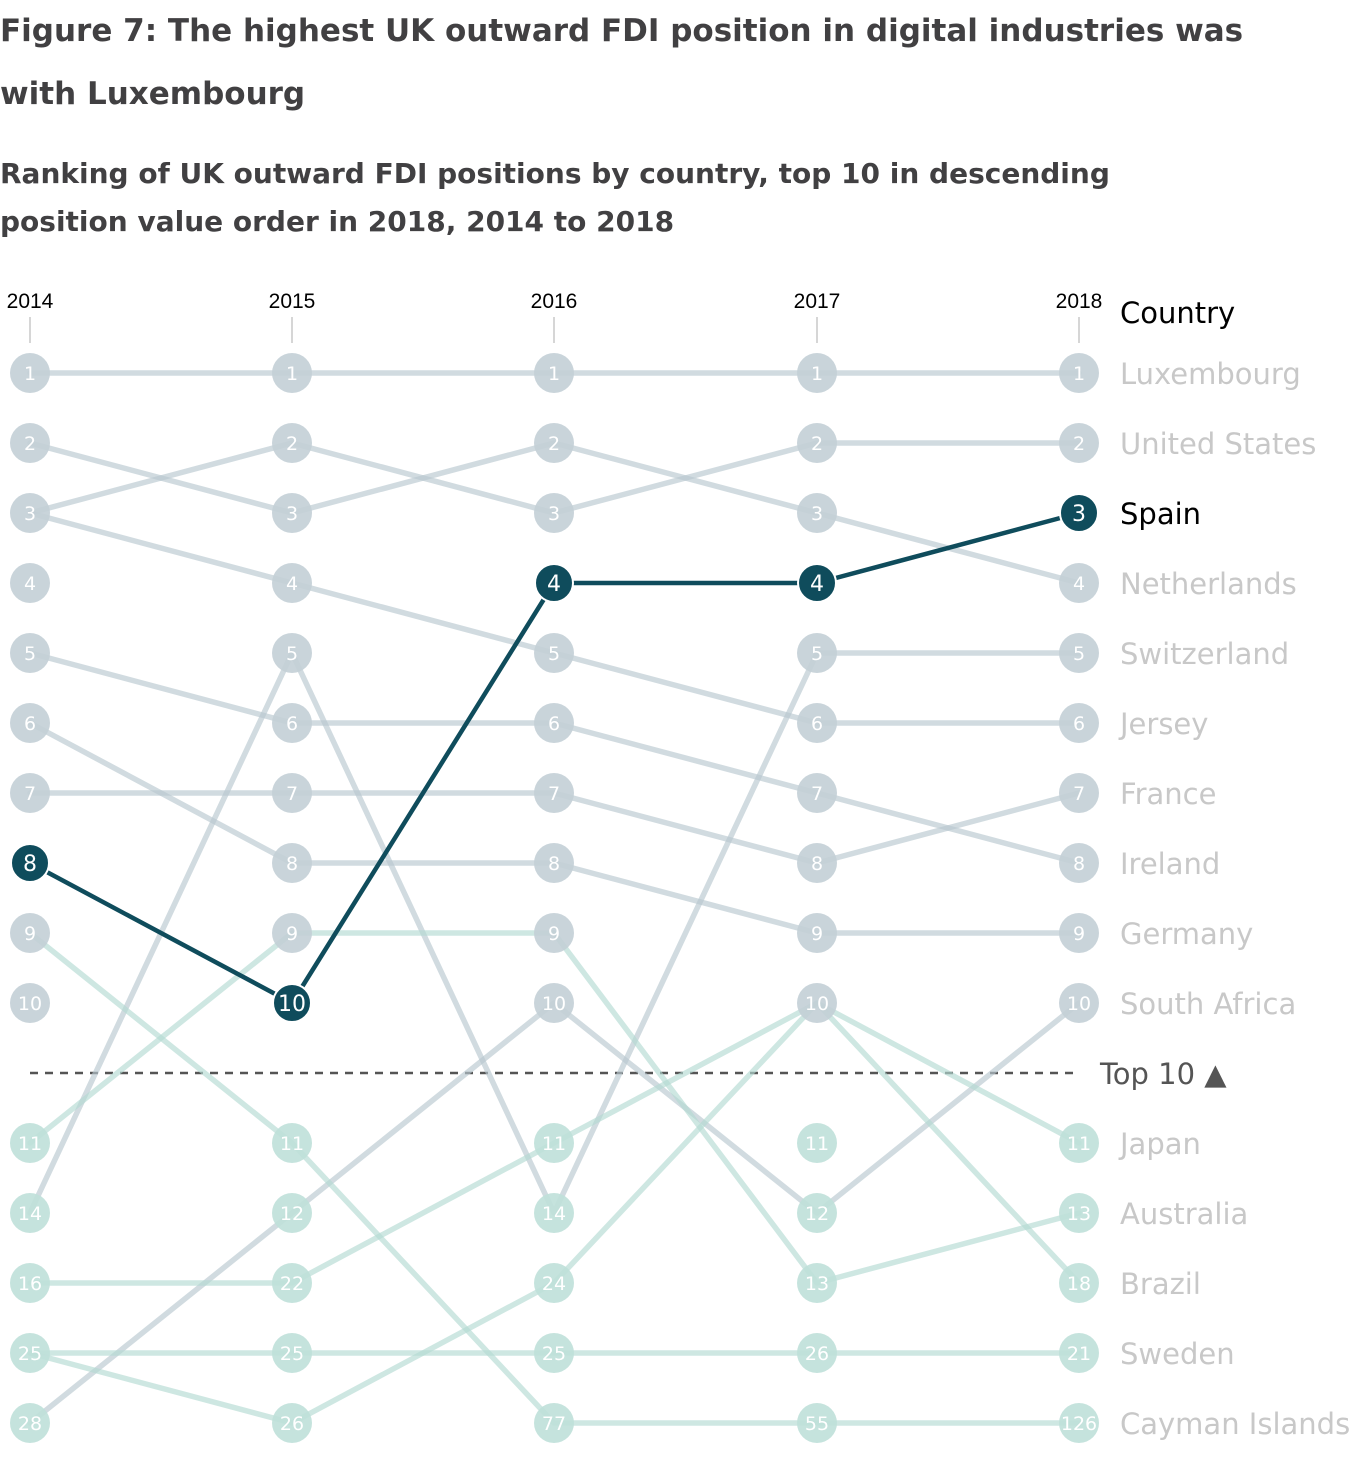  I want to click on rank-value-2018-row-15: 126, so click(1079, 1424).